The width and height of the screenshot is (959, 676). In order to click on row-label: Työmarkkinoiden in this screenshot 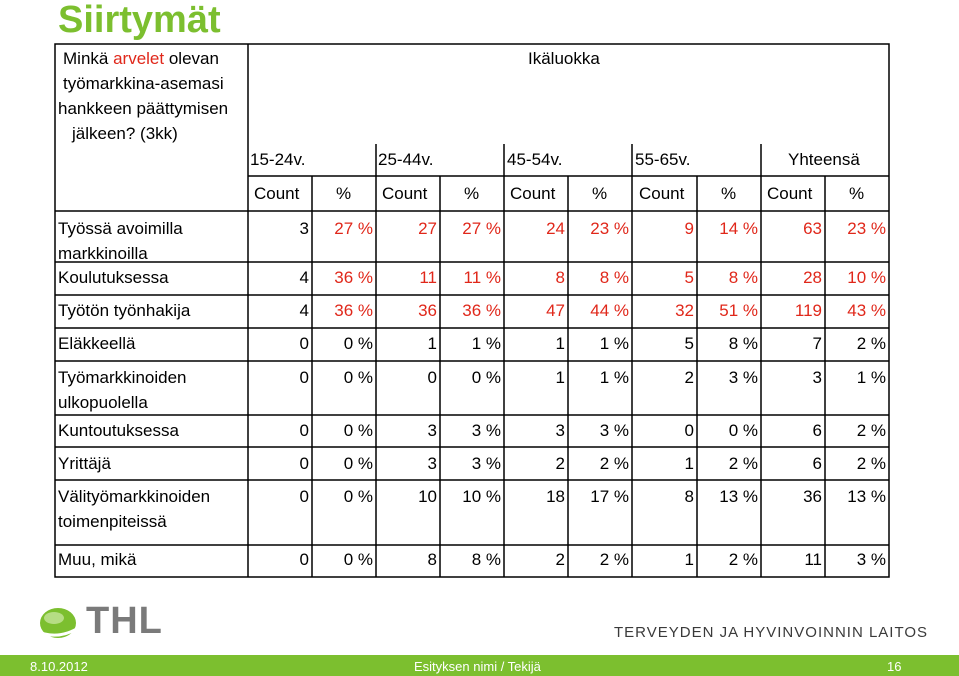, I will do `click(122, 377)`.